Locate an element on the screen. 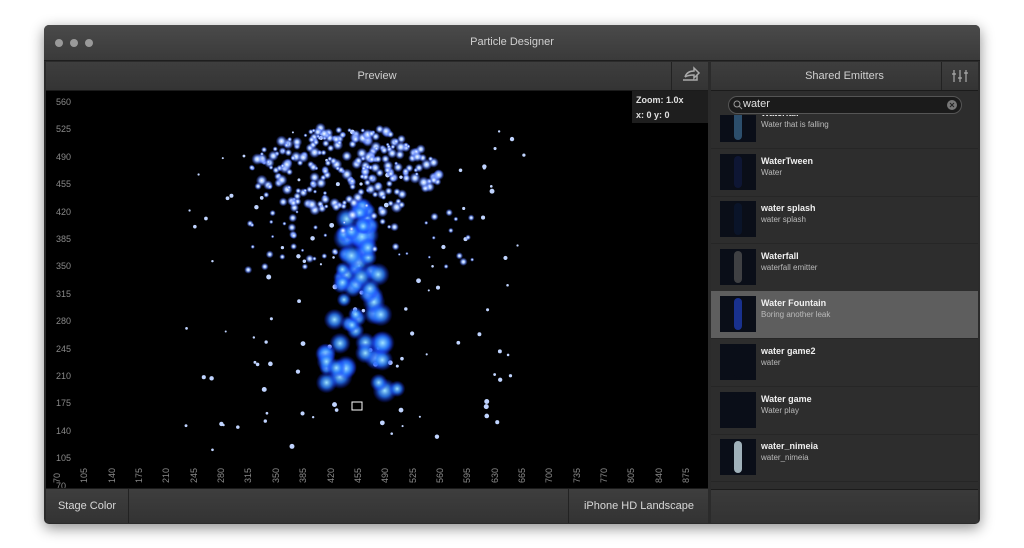  window-title: Particle Designer is located at coordinates (512, 42).